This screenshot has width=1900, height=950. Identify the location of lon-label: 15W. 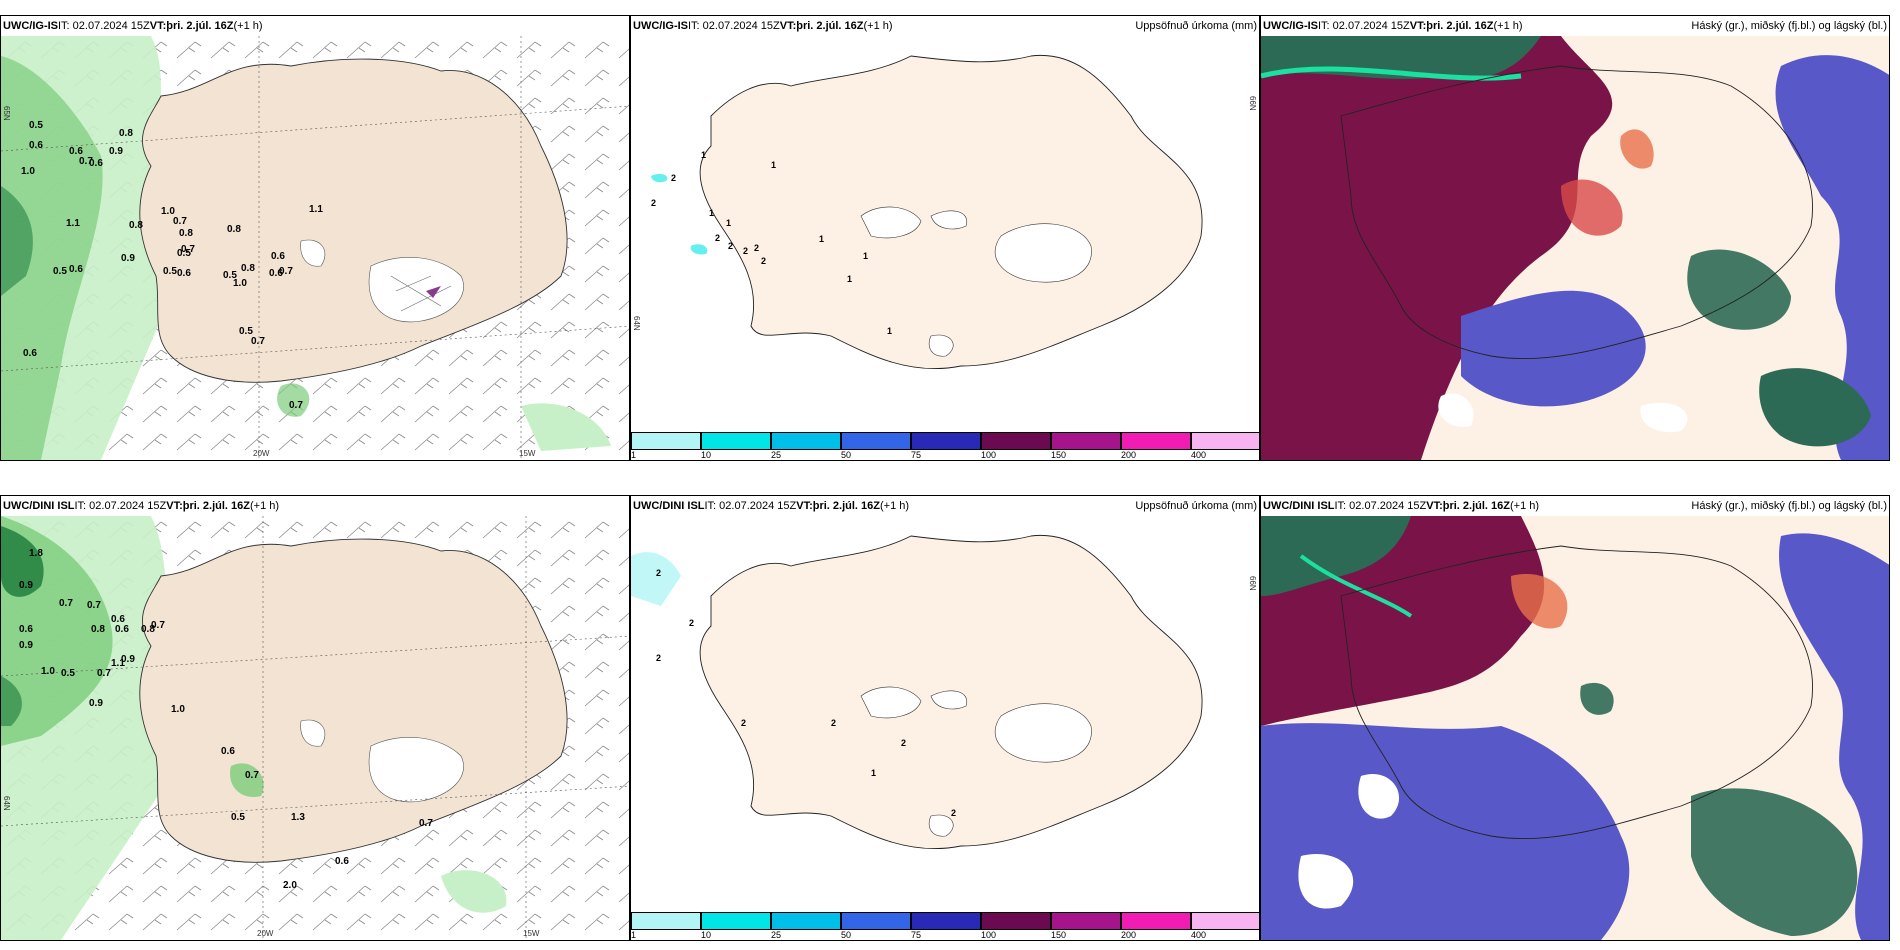
(531, 933).